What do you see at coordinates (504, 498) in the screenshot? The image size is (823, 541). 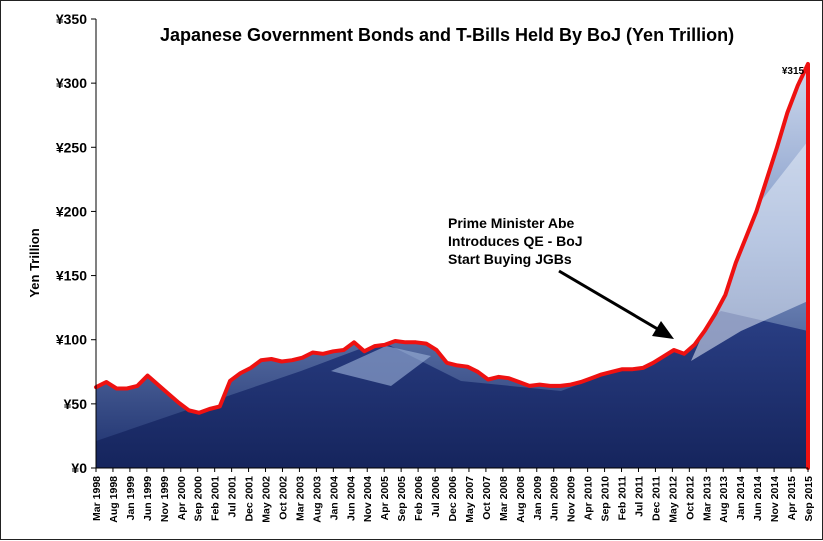 I see `x-tick-label: Mar 2008` at bounding box center [504, 498].